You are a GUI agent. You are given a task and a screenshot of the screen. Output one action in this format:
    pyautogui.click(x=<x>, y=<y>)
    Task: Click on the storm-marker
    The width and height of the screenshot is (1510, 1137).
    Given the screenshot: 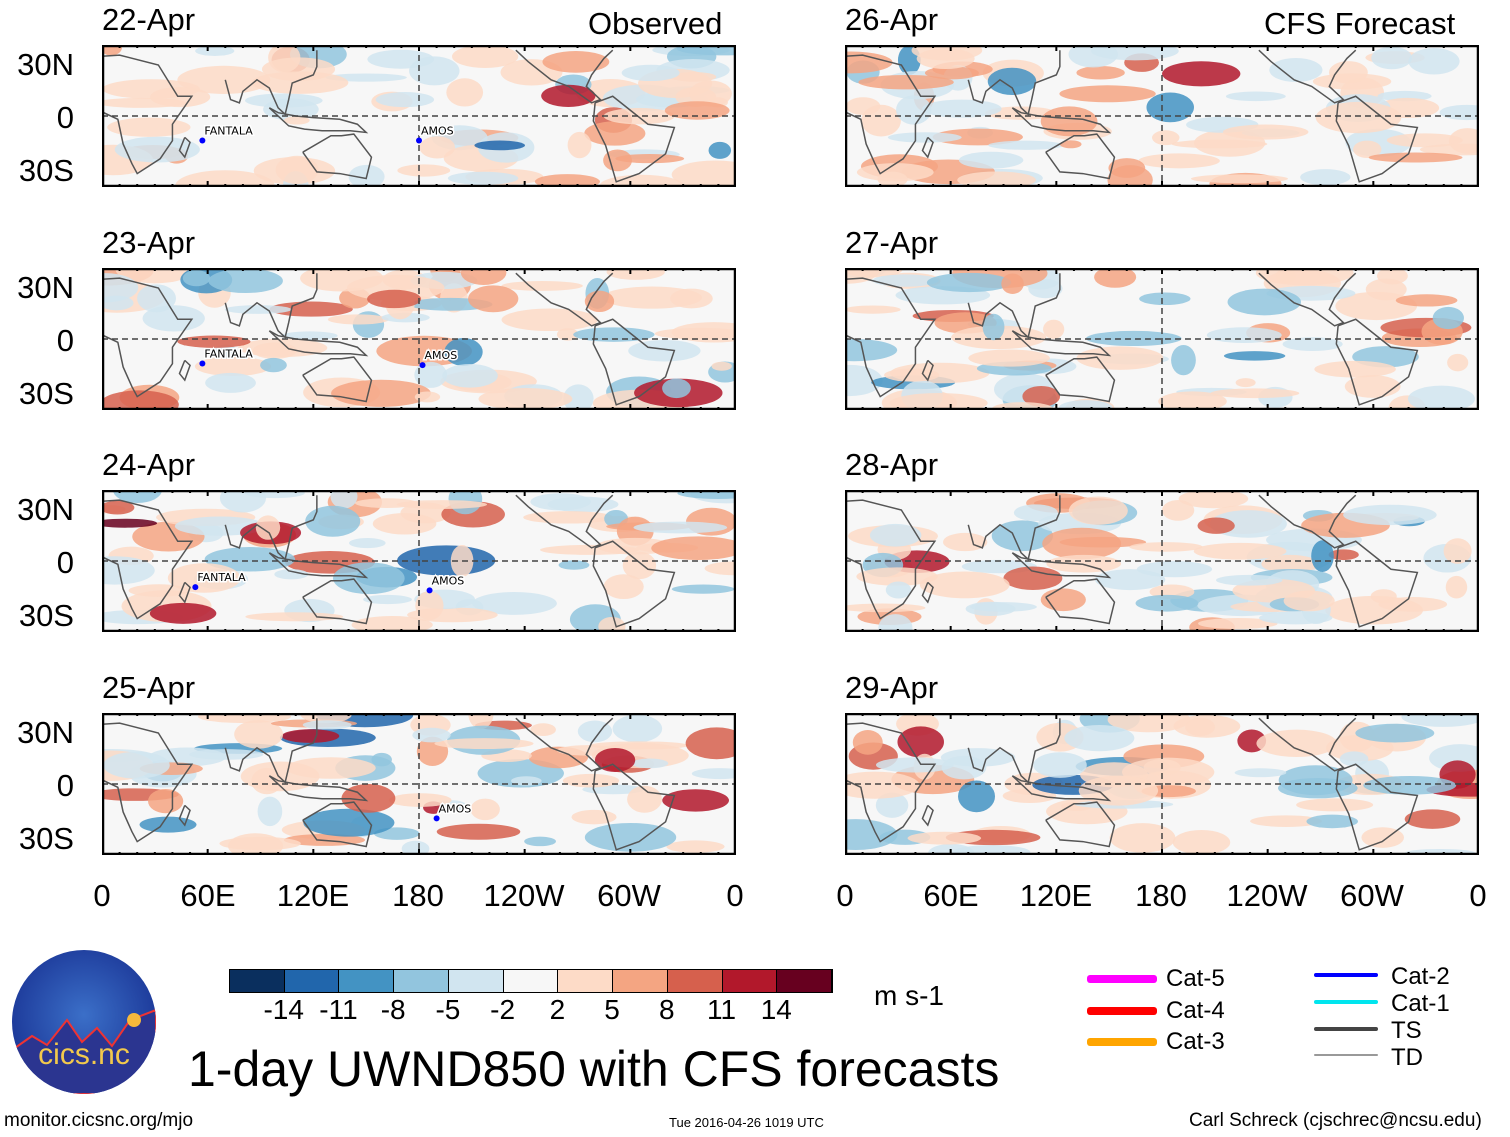 What is the action you would take?
    pyautogui.click(x=202, y=140)
    